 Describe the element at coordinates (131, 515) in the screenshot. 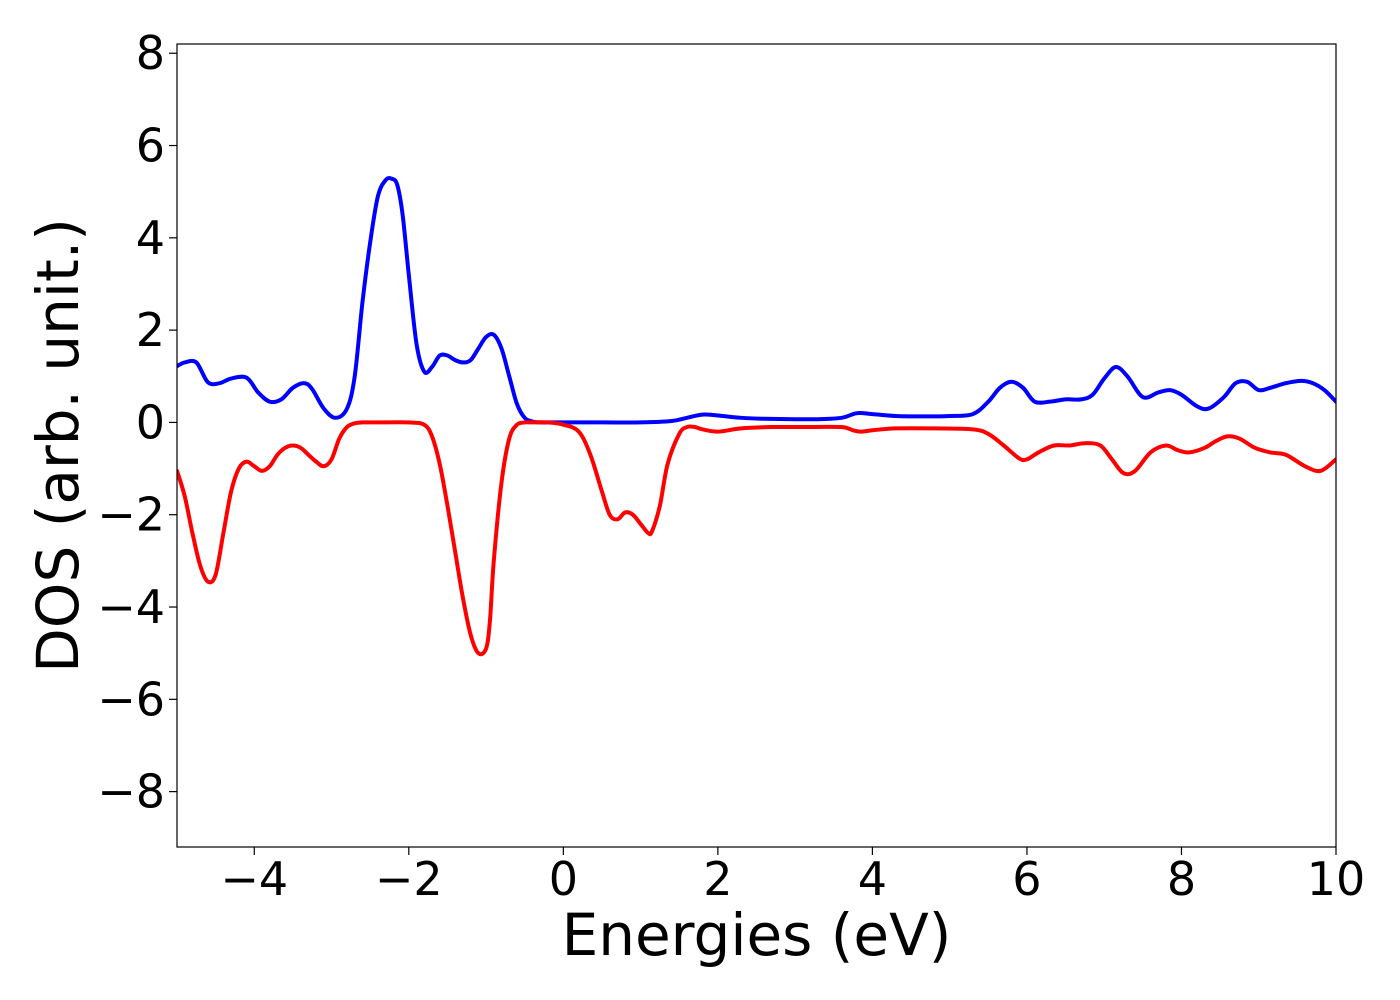

I see `y-tick-label: −2` at that location.